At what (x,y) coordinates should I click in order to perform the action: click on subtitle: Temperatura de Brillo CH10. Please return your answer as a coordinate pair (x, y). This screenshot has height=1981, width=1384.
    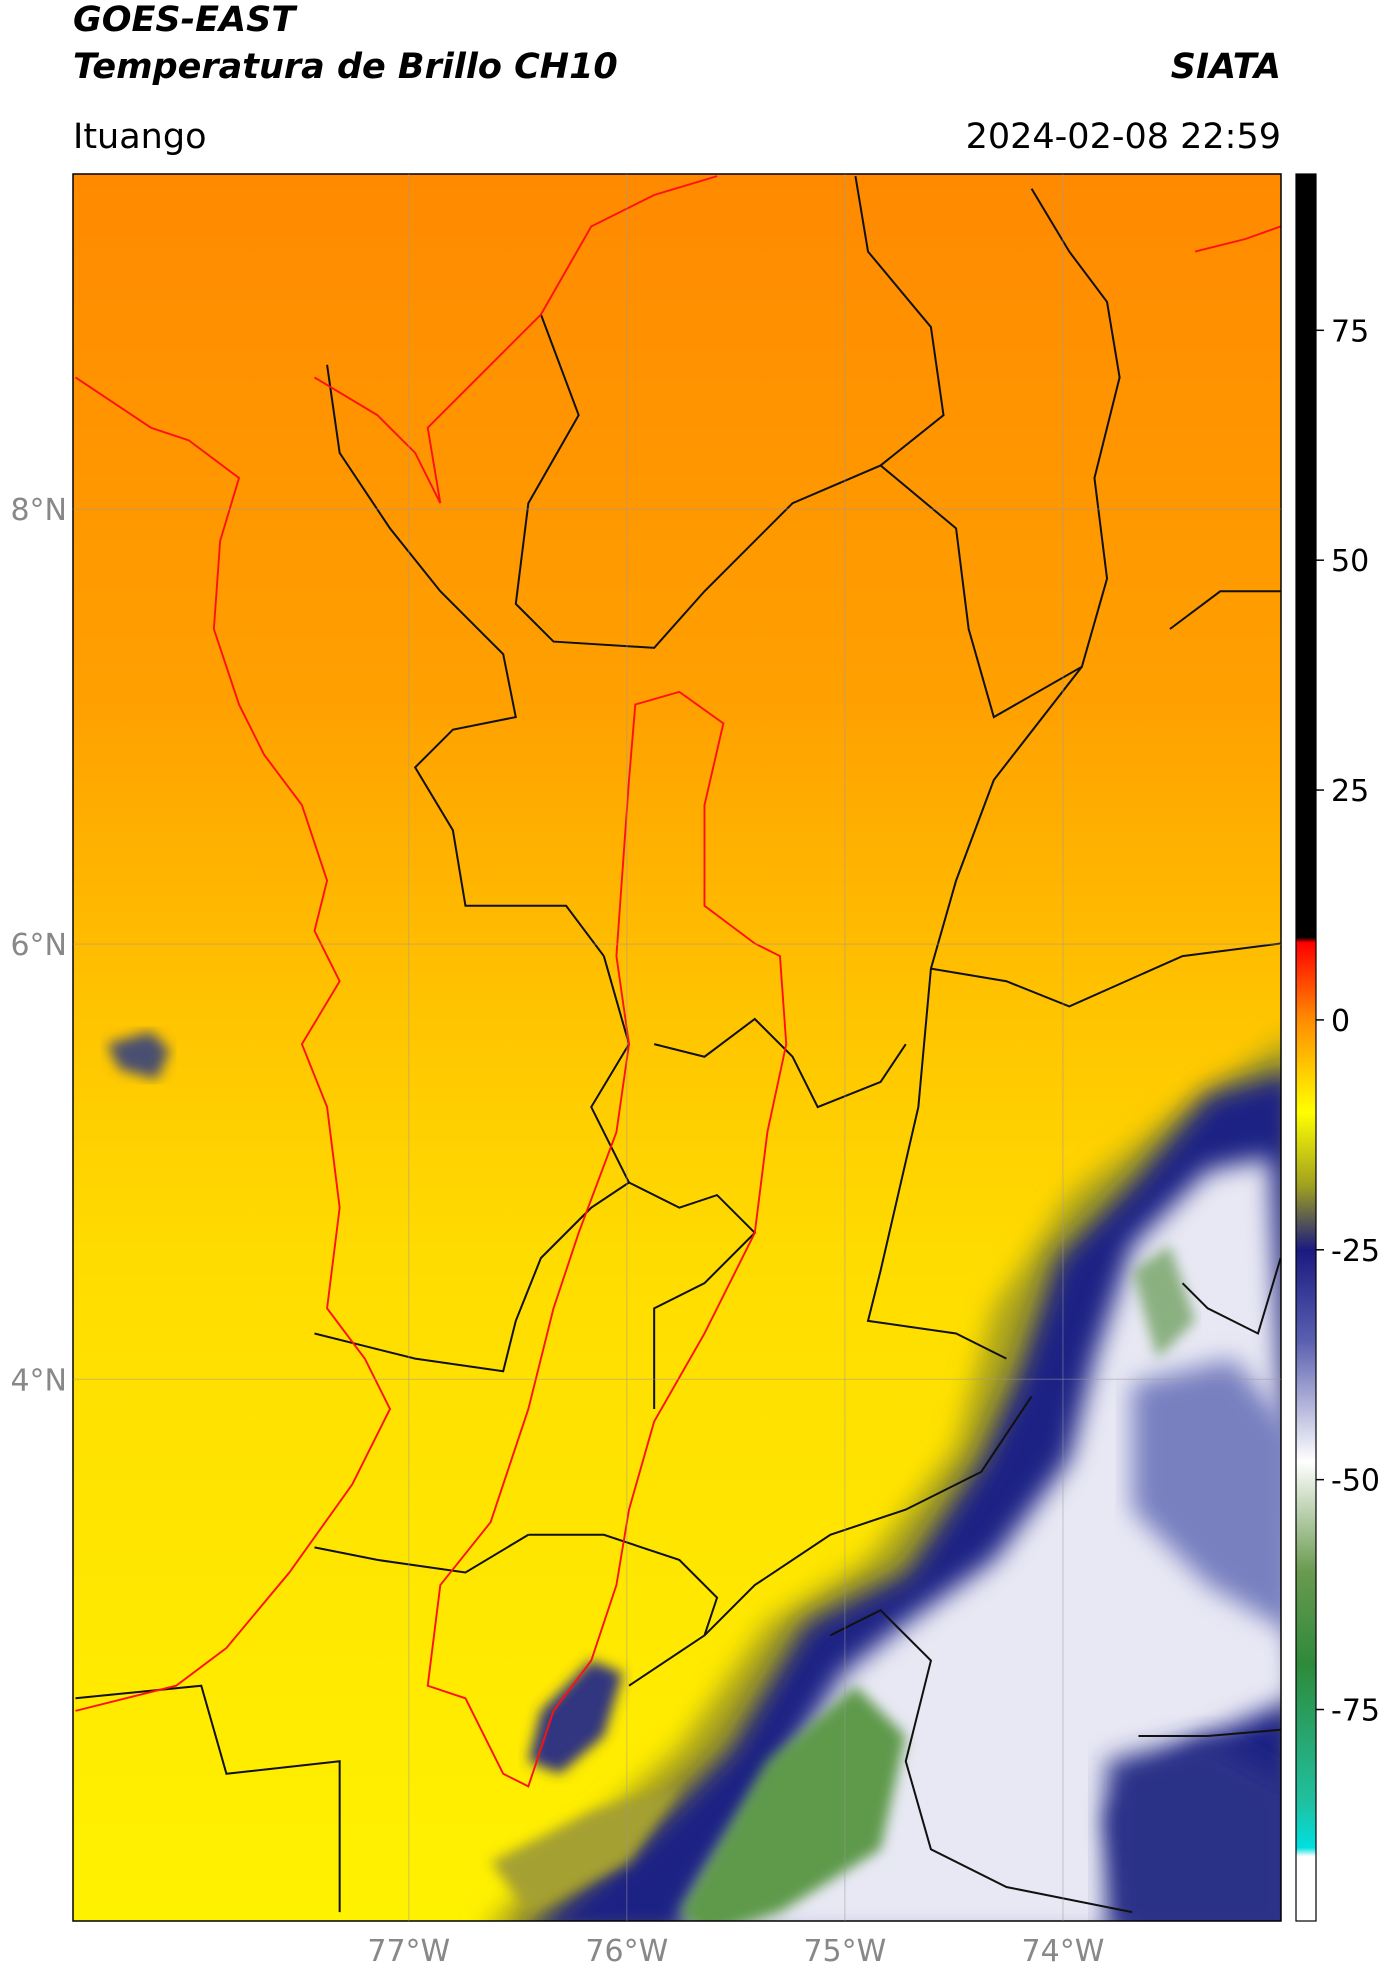
    Looking at the image, I should click on (345, 67).